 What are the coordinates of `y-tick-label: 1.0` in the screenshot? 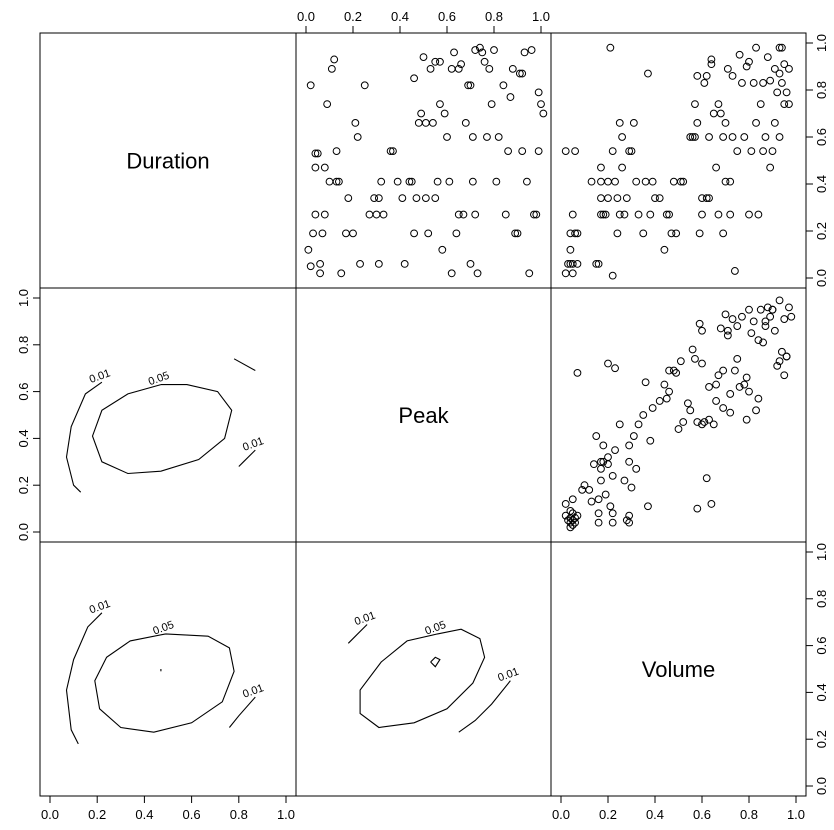 It's located at (821, 552).